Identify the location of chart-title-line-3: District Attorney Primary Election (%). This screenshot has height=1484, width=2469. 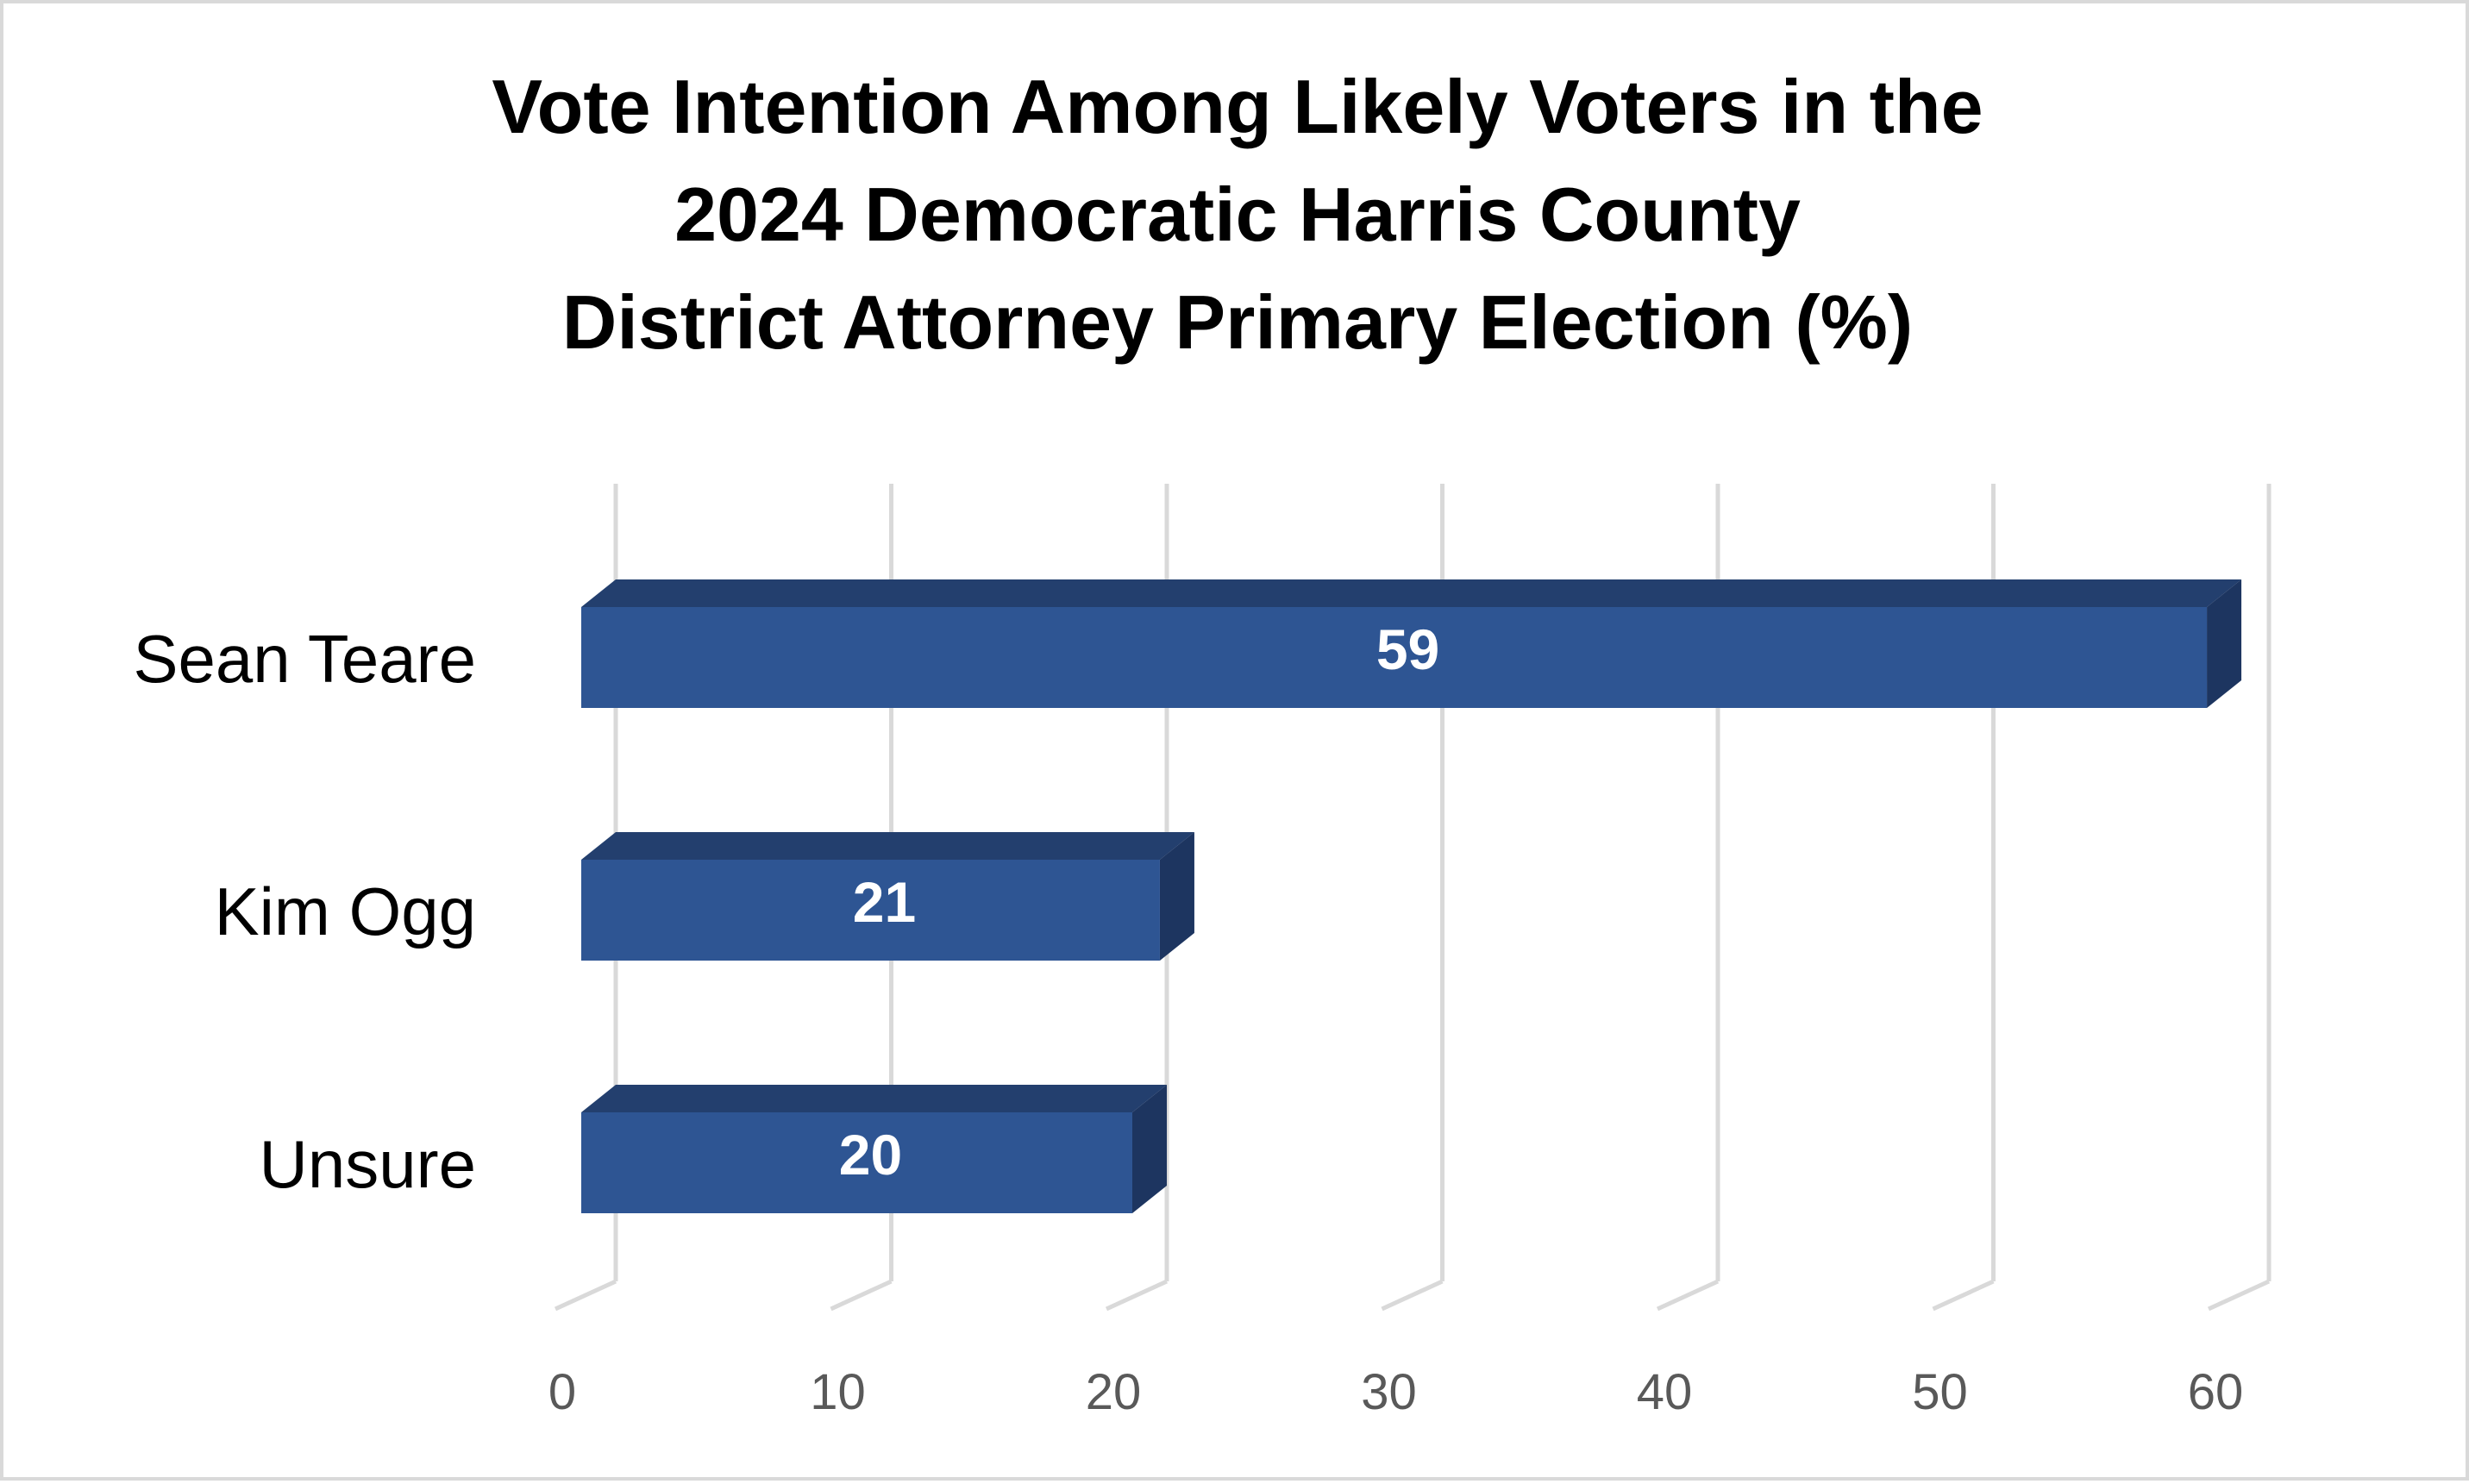
(1237, 322).